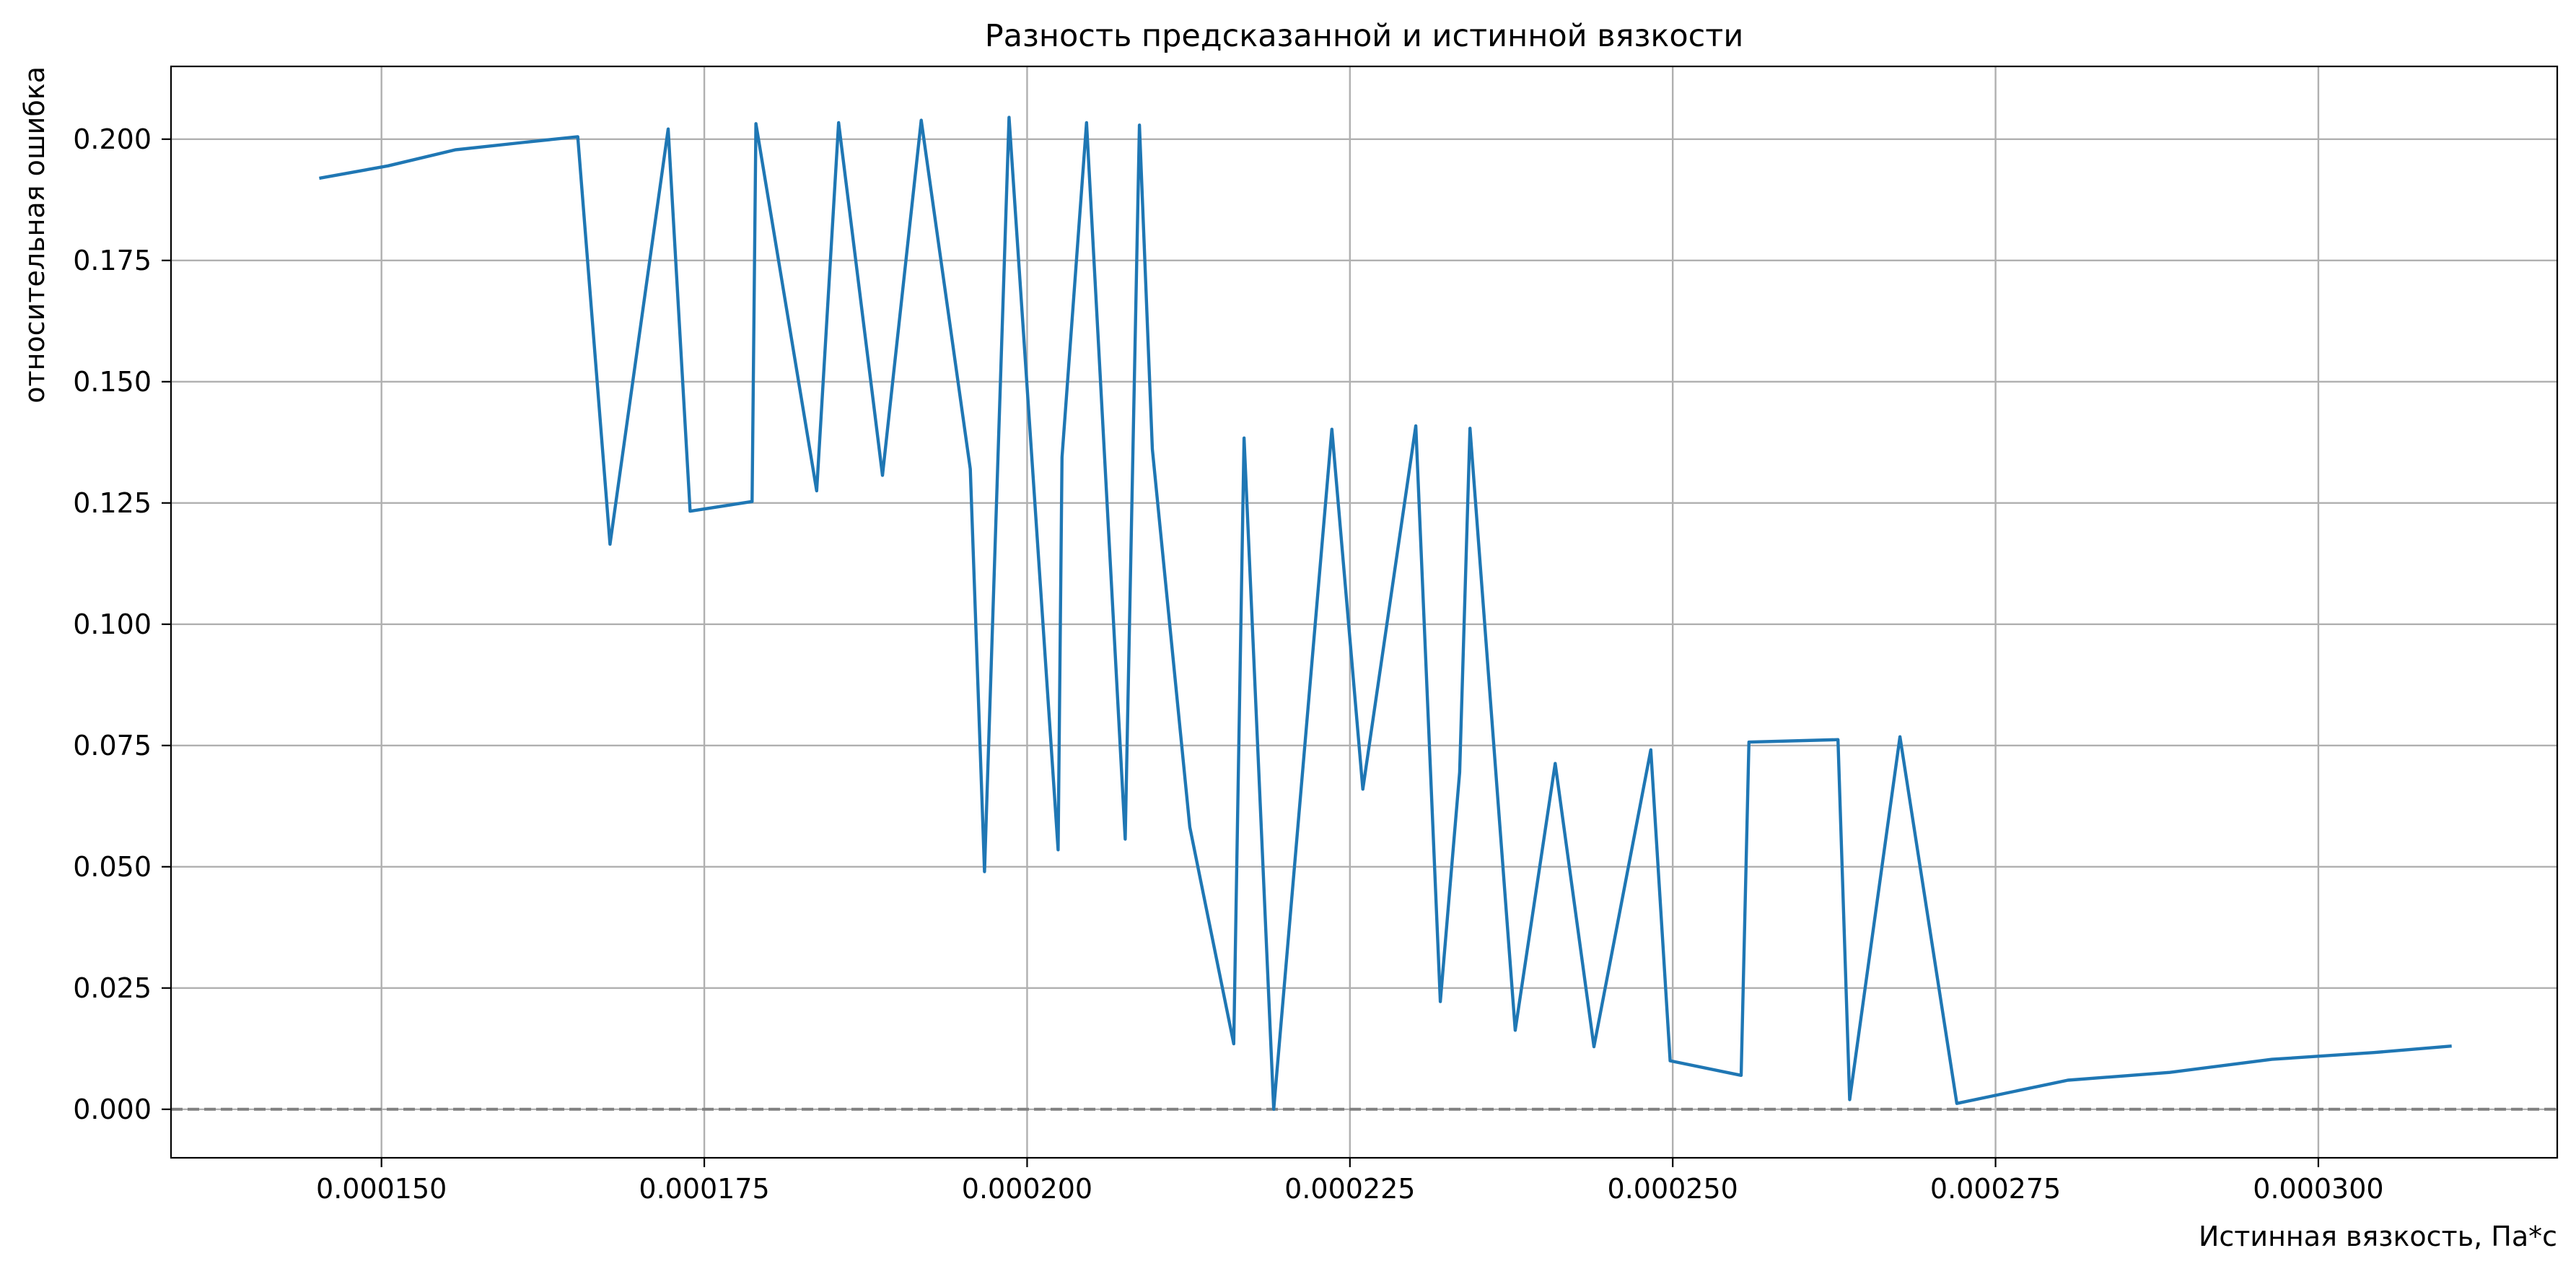 The width and height of the screenshot is (2576, 1274). Describe the element at coordinates (1673, 1189) in the screenshot. I see `x-tick-label: 0.000250` at that location.